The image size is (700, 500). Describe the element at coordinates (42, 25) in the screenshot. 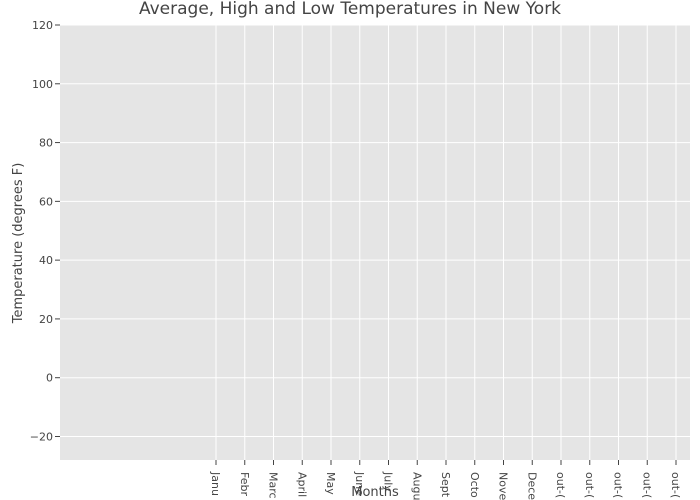

I see `y-tick-label: 120` at that location.